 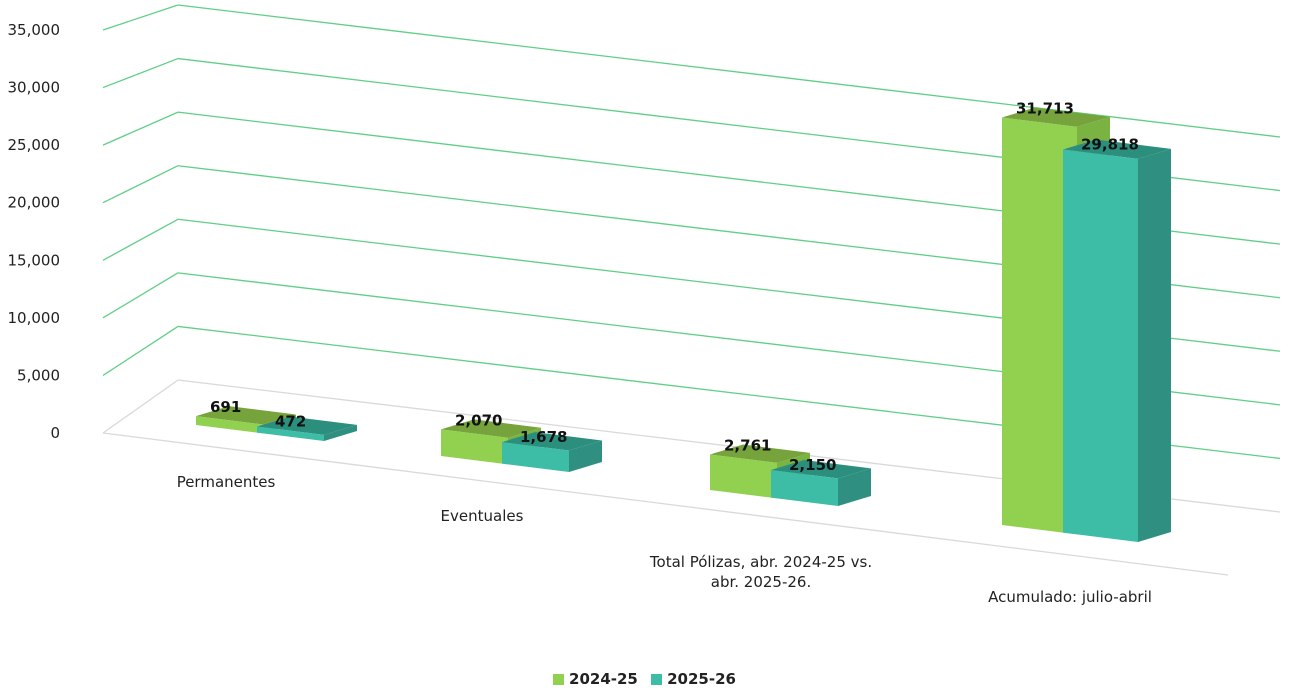 I want to click on y-tick-label: 20,000, so click(x=34, y=203).